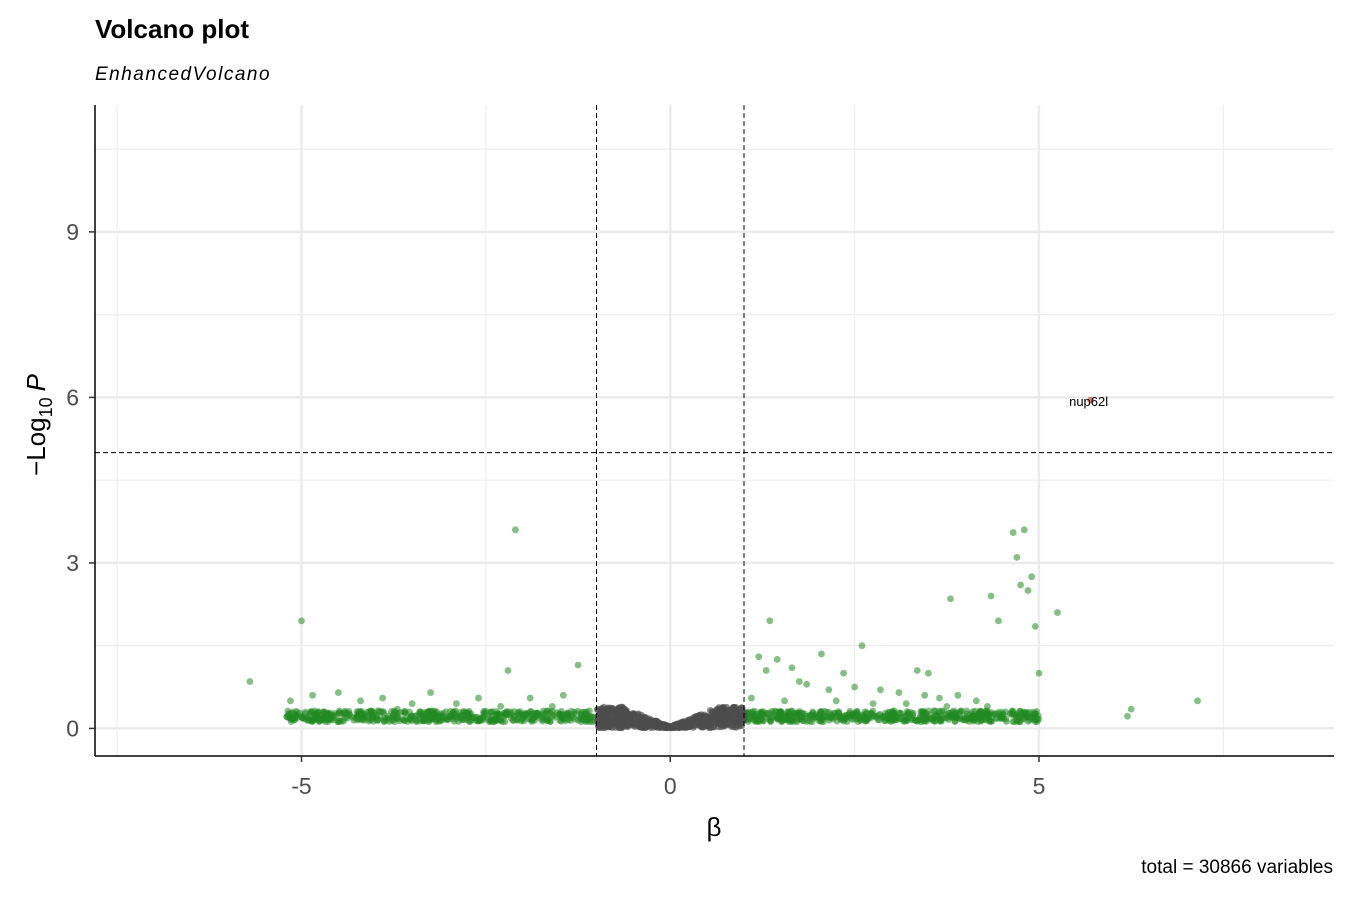 The width and height of the screenshot is (1353, 898). I want to click on chart-title: Volcano plot, so click(172, 29).